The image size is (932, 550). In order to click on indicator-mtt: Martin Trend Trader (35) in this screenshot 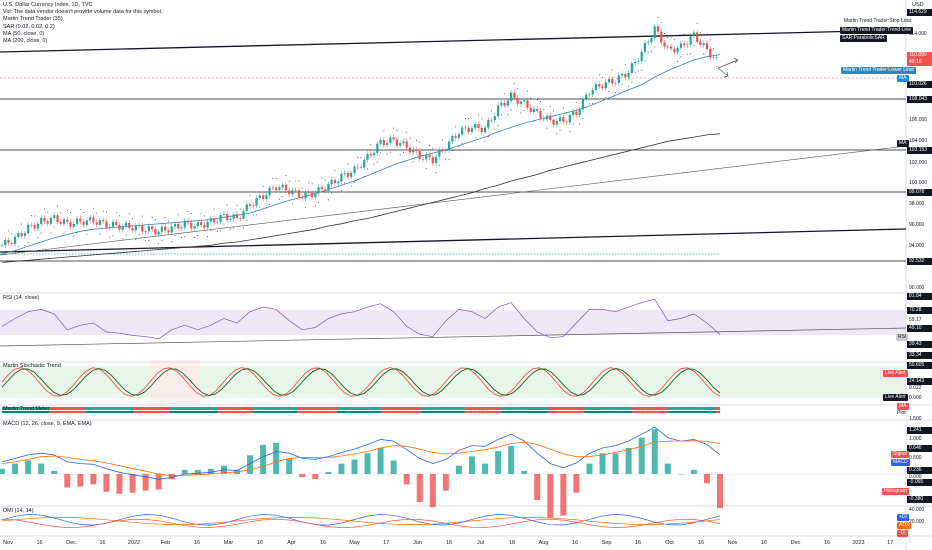, I will do `click(33, 19)`.